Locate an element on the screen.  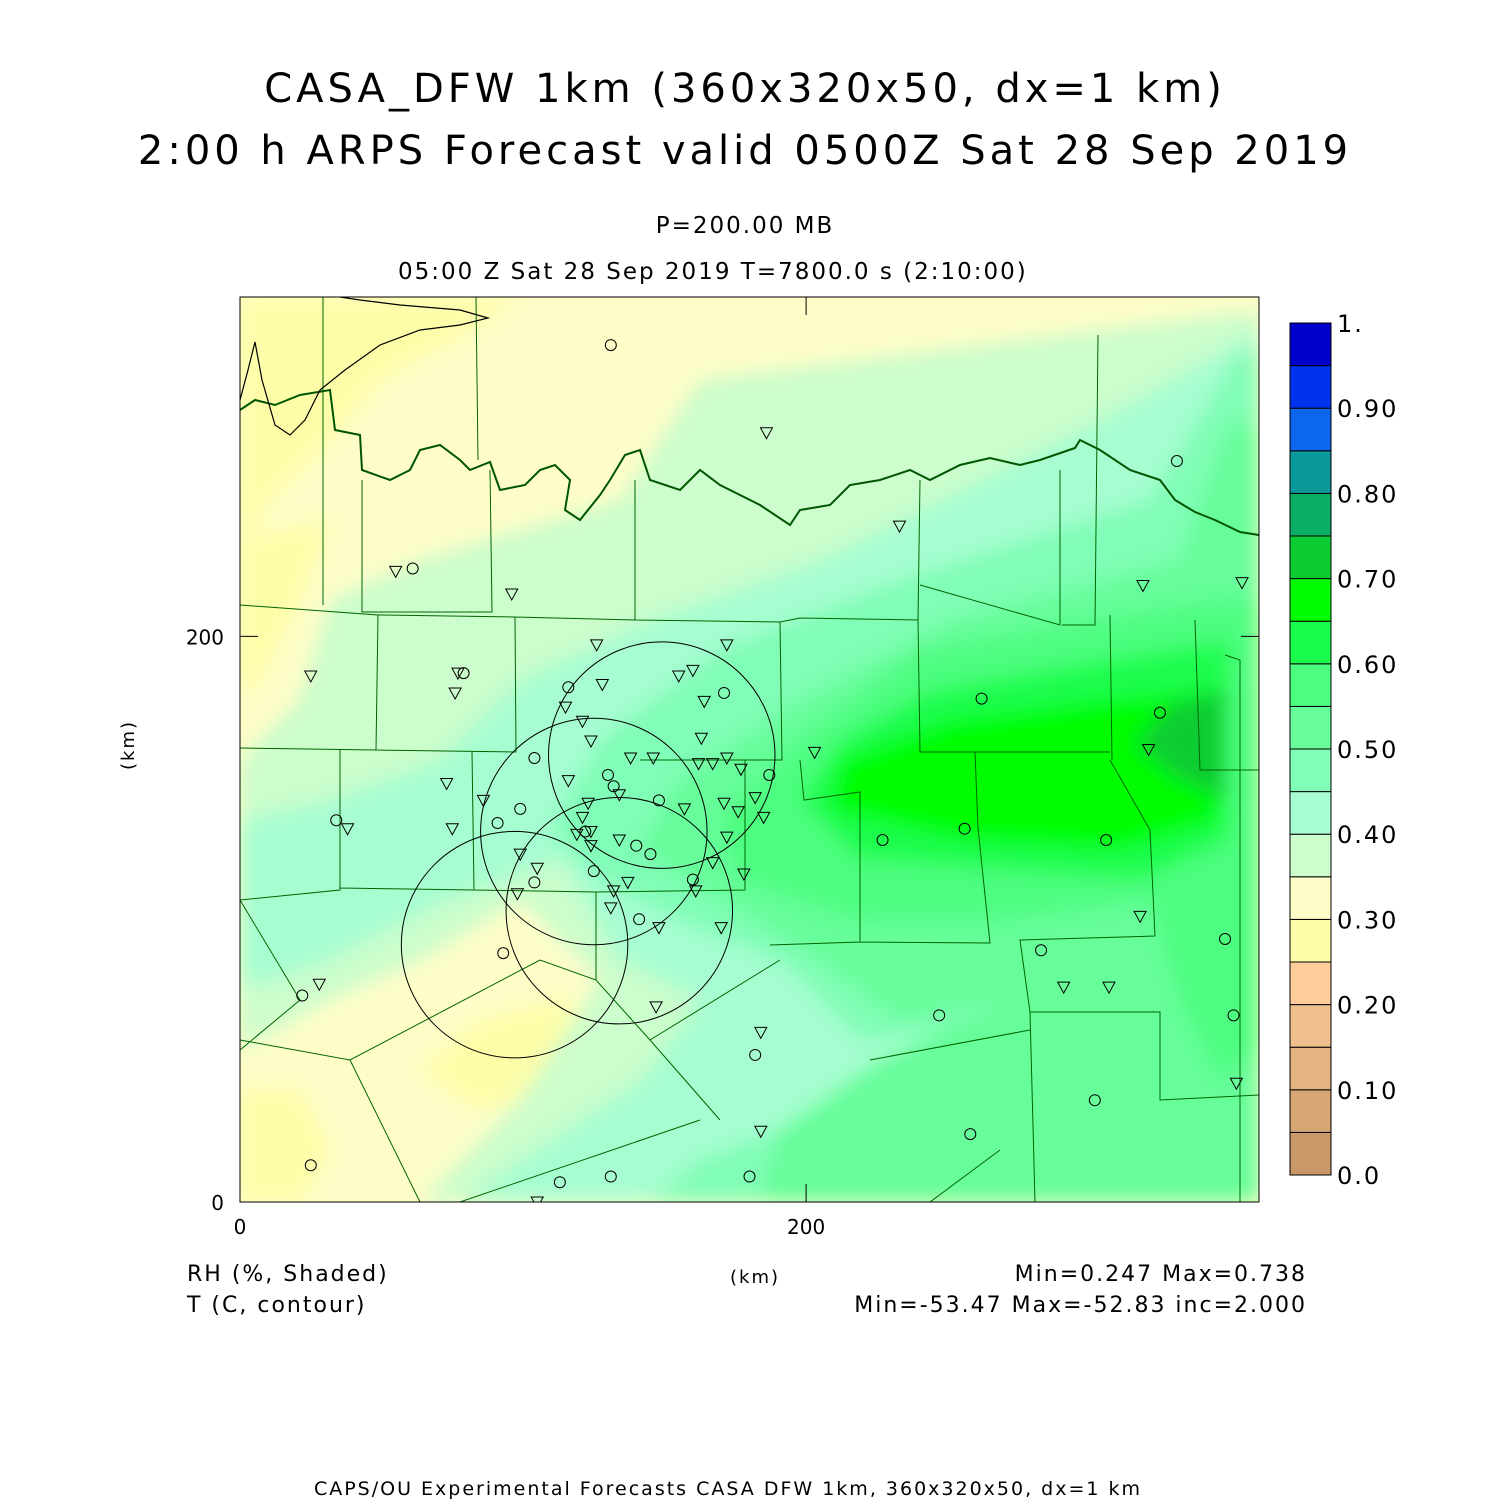
contour-field-label: T (C, contour) is located at coordinates (277, 1305).